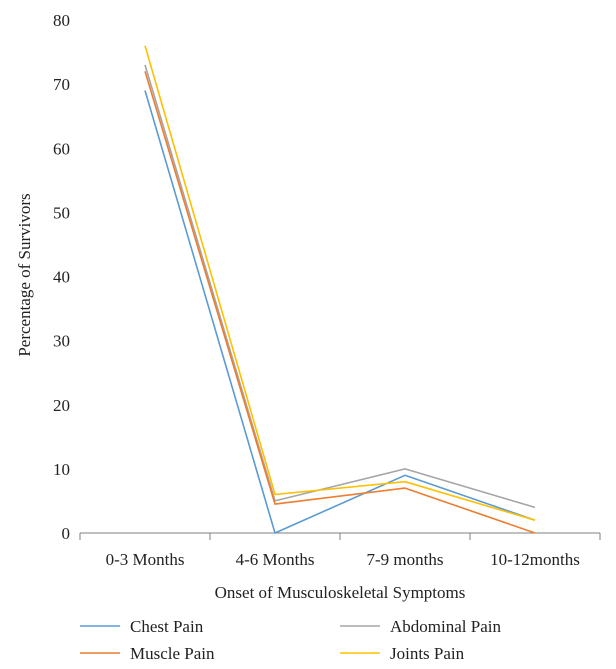  I want to click on legend-item: Joints Pain, so click(402, 653).